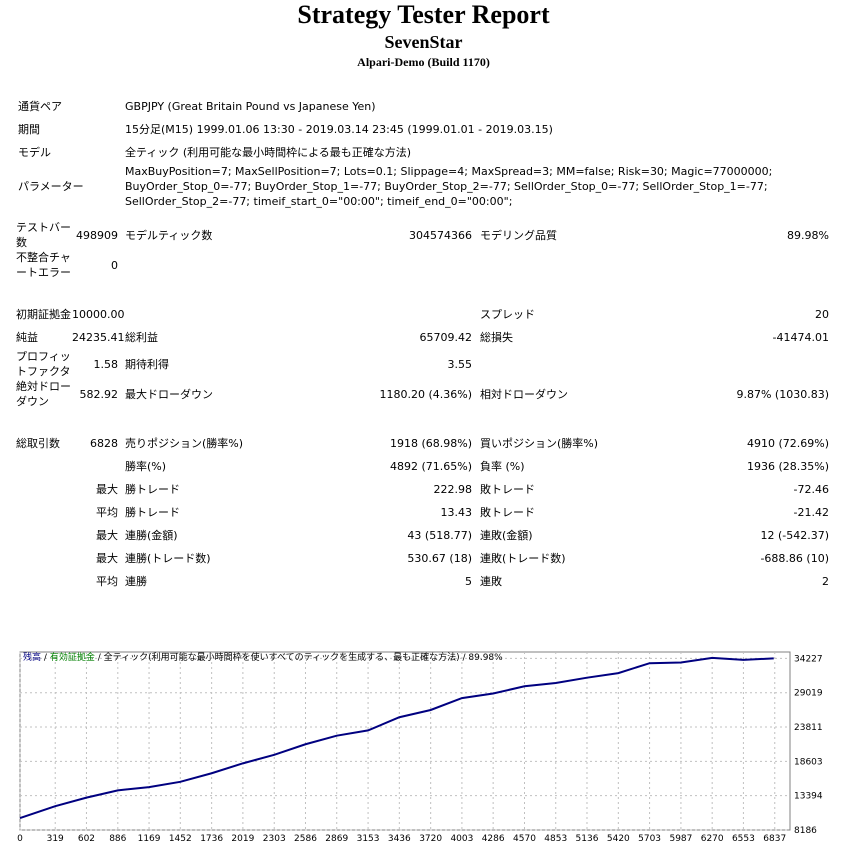 This screenshot has width=847, height=854. I want to click on stat-label: 連敗, so click(491, 581).